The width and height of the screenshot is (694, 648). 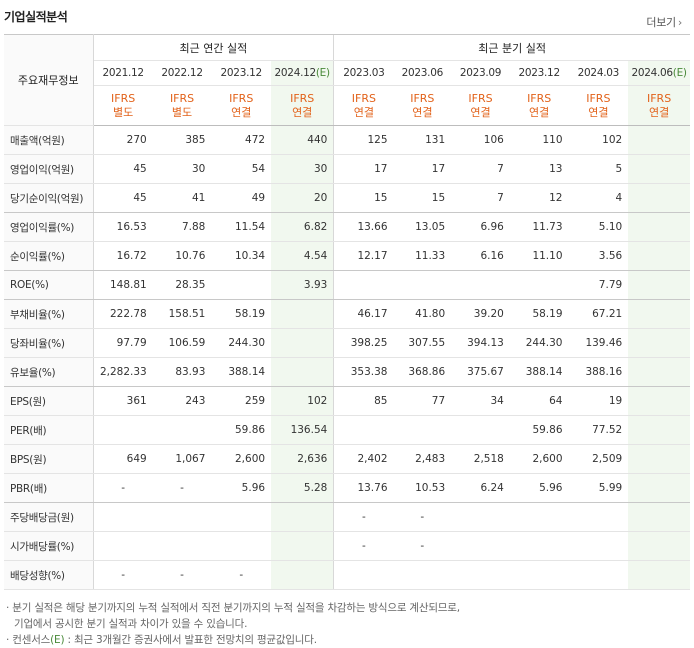 I want to click on basis-label: 별도, so click(x=123, y=112).